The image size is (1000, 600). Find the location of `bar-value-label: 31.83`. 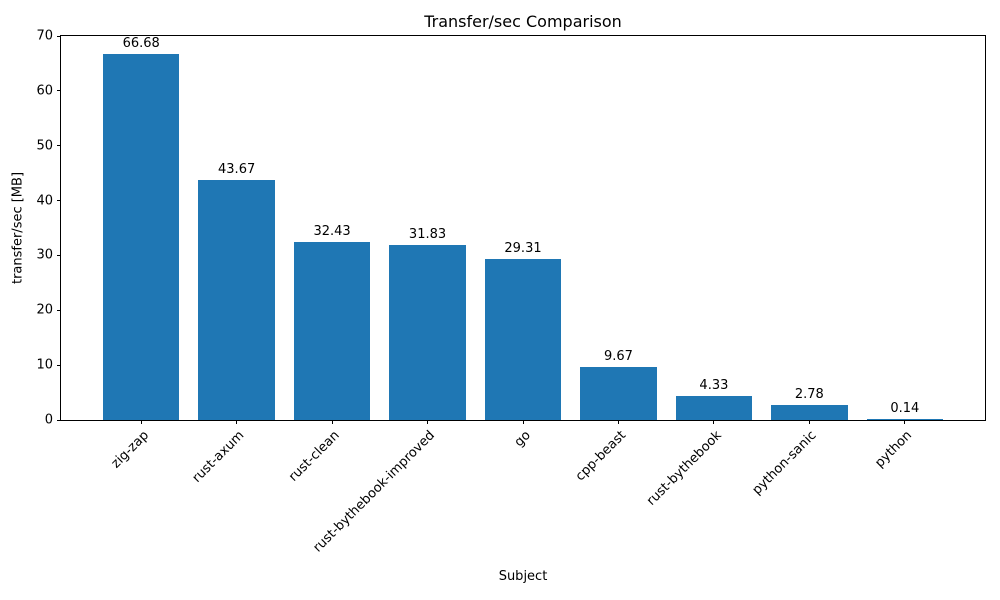

bar-value-label: 31.83 is located at coordinates (427, 235).